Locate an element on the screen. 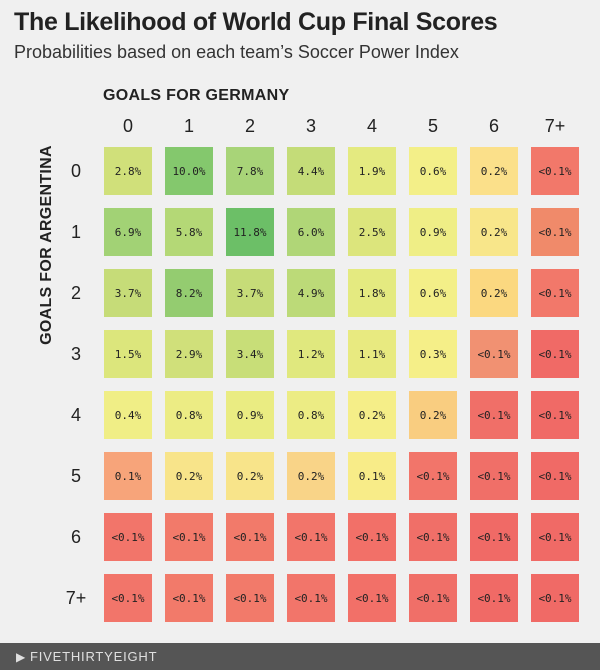 Image resolution: width=600 pixels, height=670 pixels. footer-bar: ▶ FIVETHIRTYEIGHT is located at coordinates (300, 656).